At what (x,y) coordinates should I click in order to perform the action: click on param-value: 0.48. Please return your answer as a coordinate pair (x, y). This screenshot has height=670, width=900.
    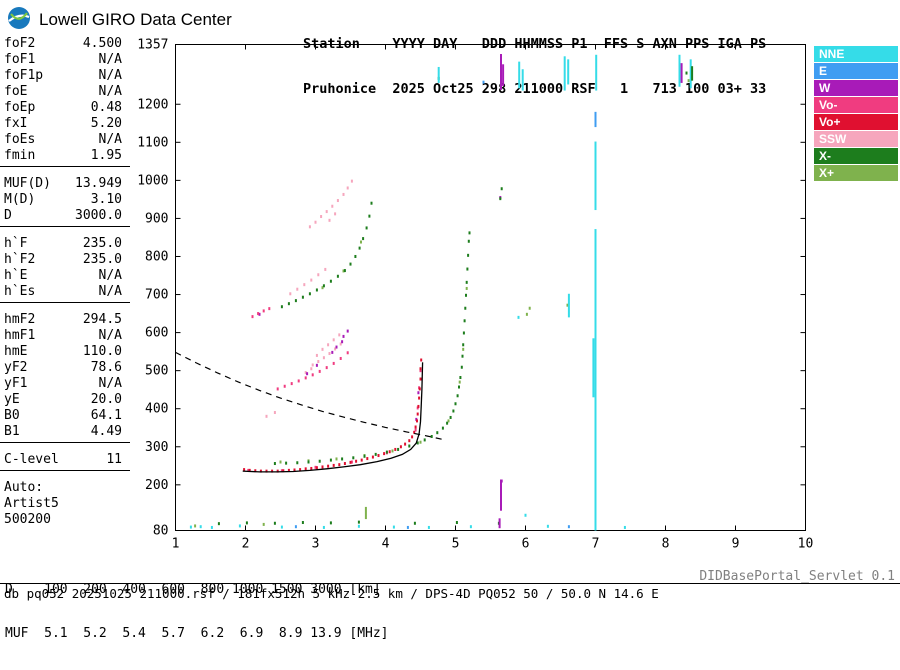
    Looking at the image, I should click on (106, 107).